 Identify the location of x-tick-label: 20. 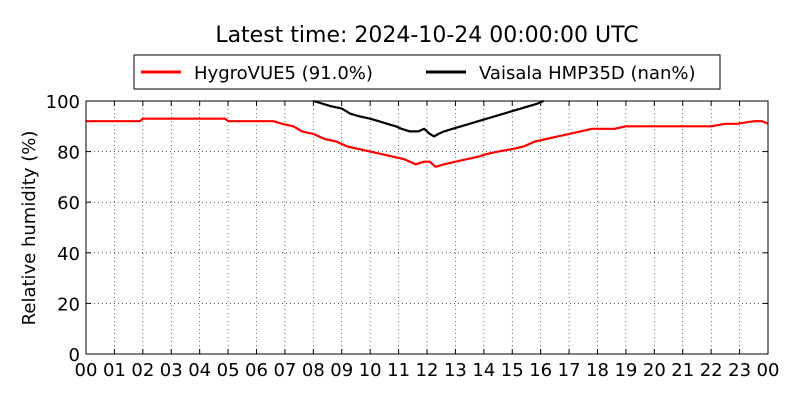
(654, 370).